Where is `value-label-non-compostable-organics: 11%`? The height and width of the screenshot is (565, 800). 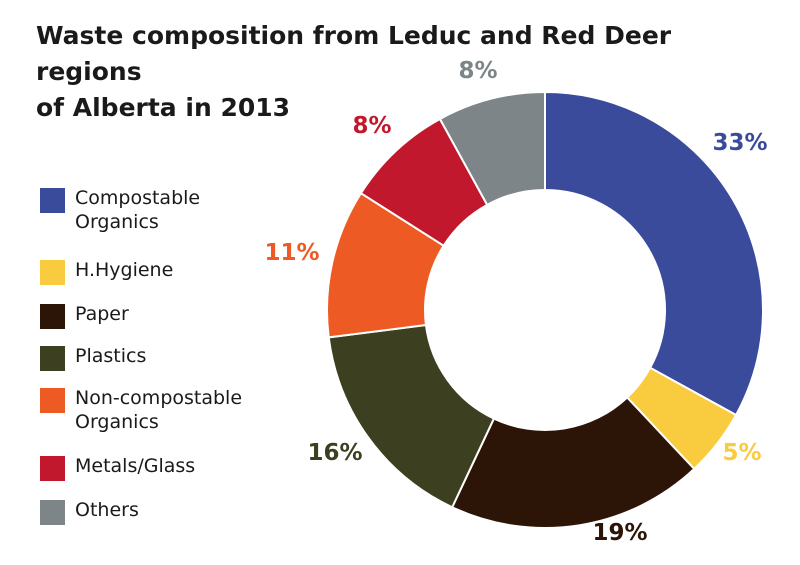 value-label-non-compostable-organics: 11% is located at coordinates (291, 253).